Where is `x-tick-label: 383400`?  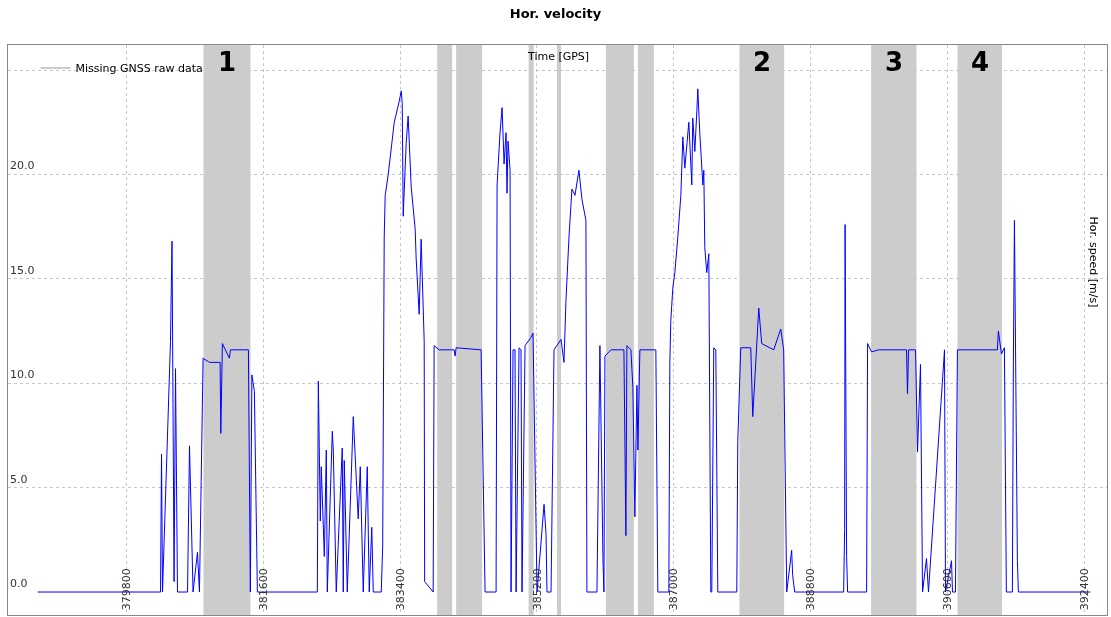 x-tick-label: 383400 is located at coordinates (400, 589).